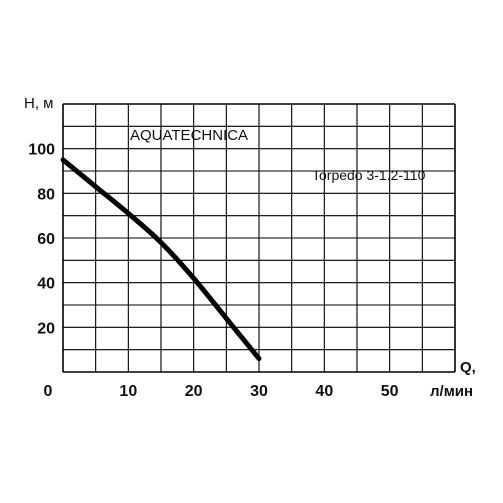  I want to click on y-tick-label: 80, so click(46, 194).